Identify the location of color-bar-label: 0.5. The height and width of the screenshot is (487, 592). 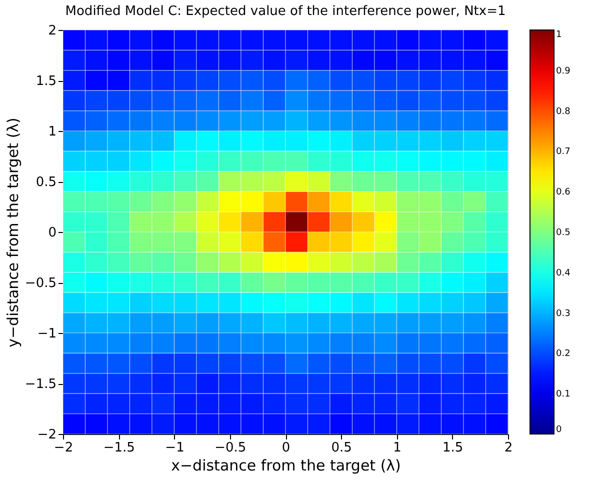
(563, 233).